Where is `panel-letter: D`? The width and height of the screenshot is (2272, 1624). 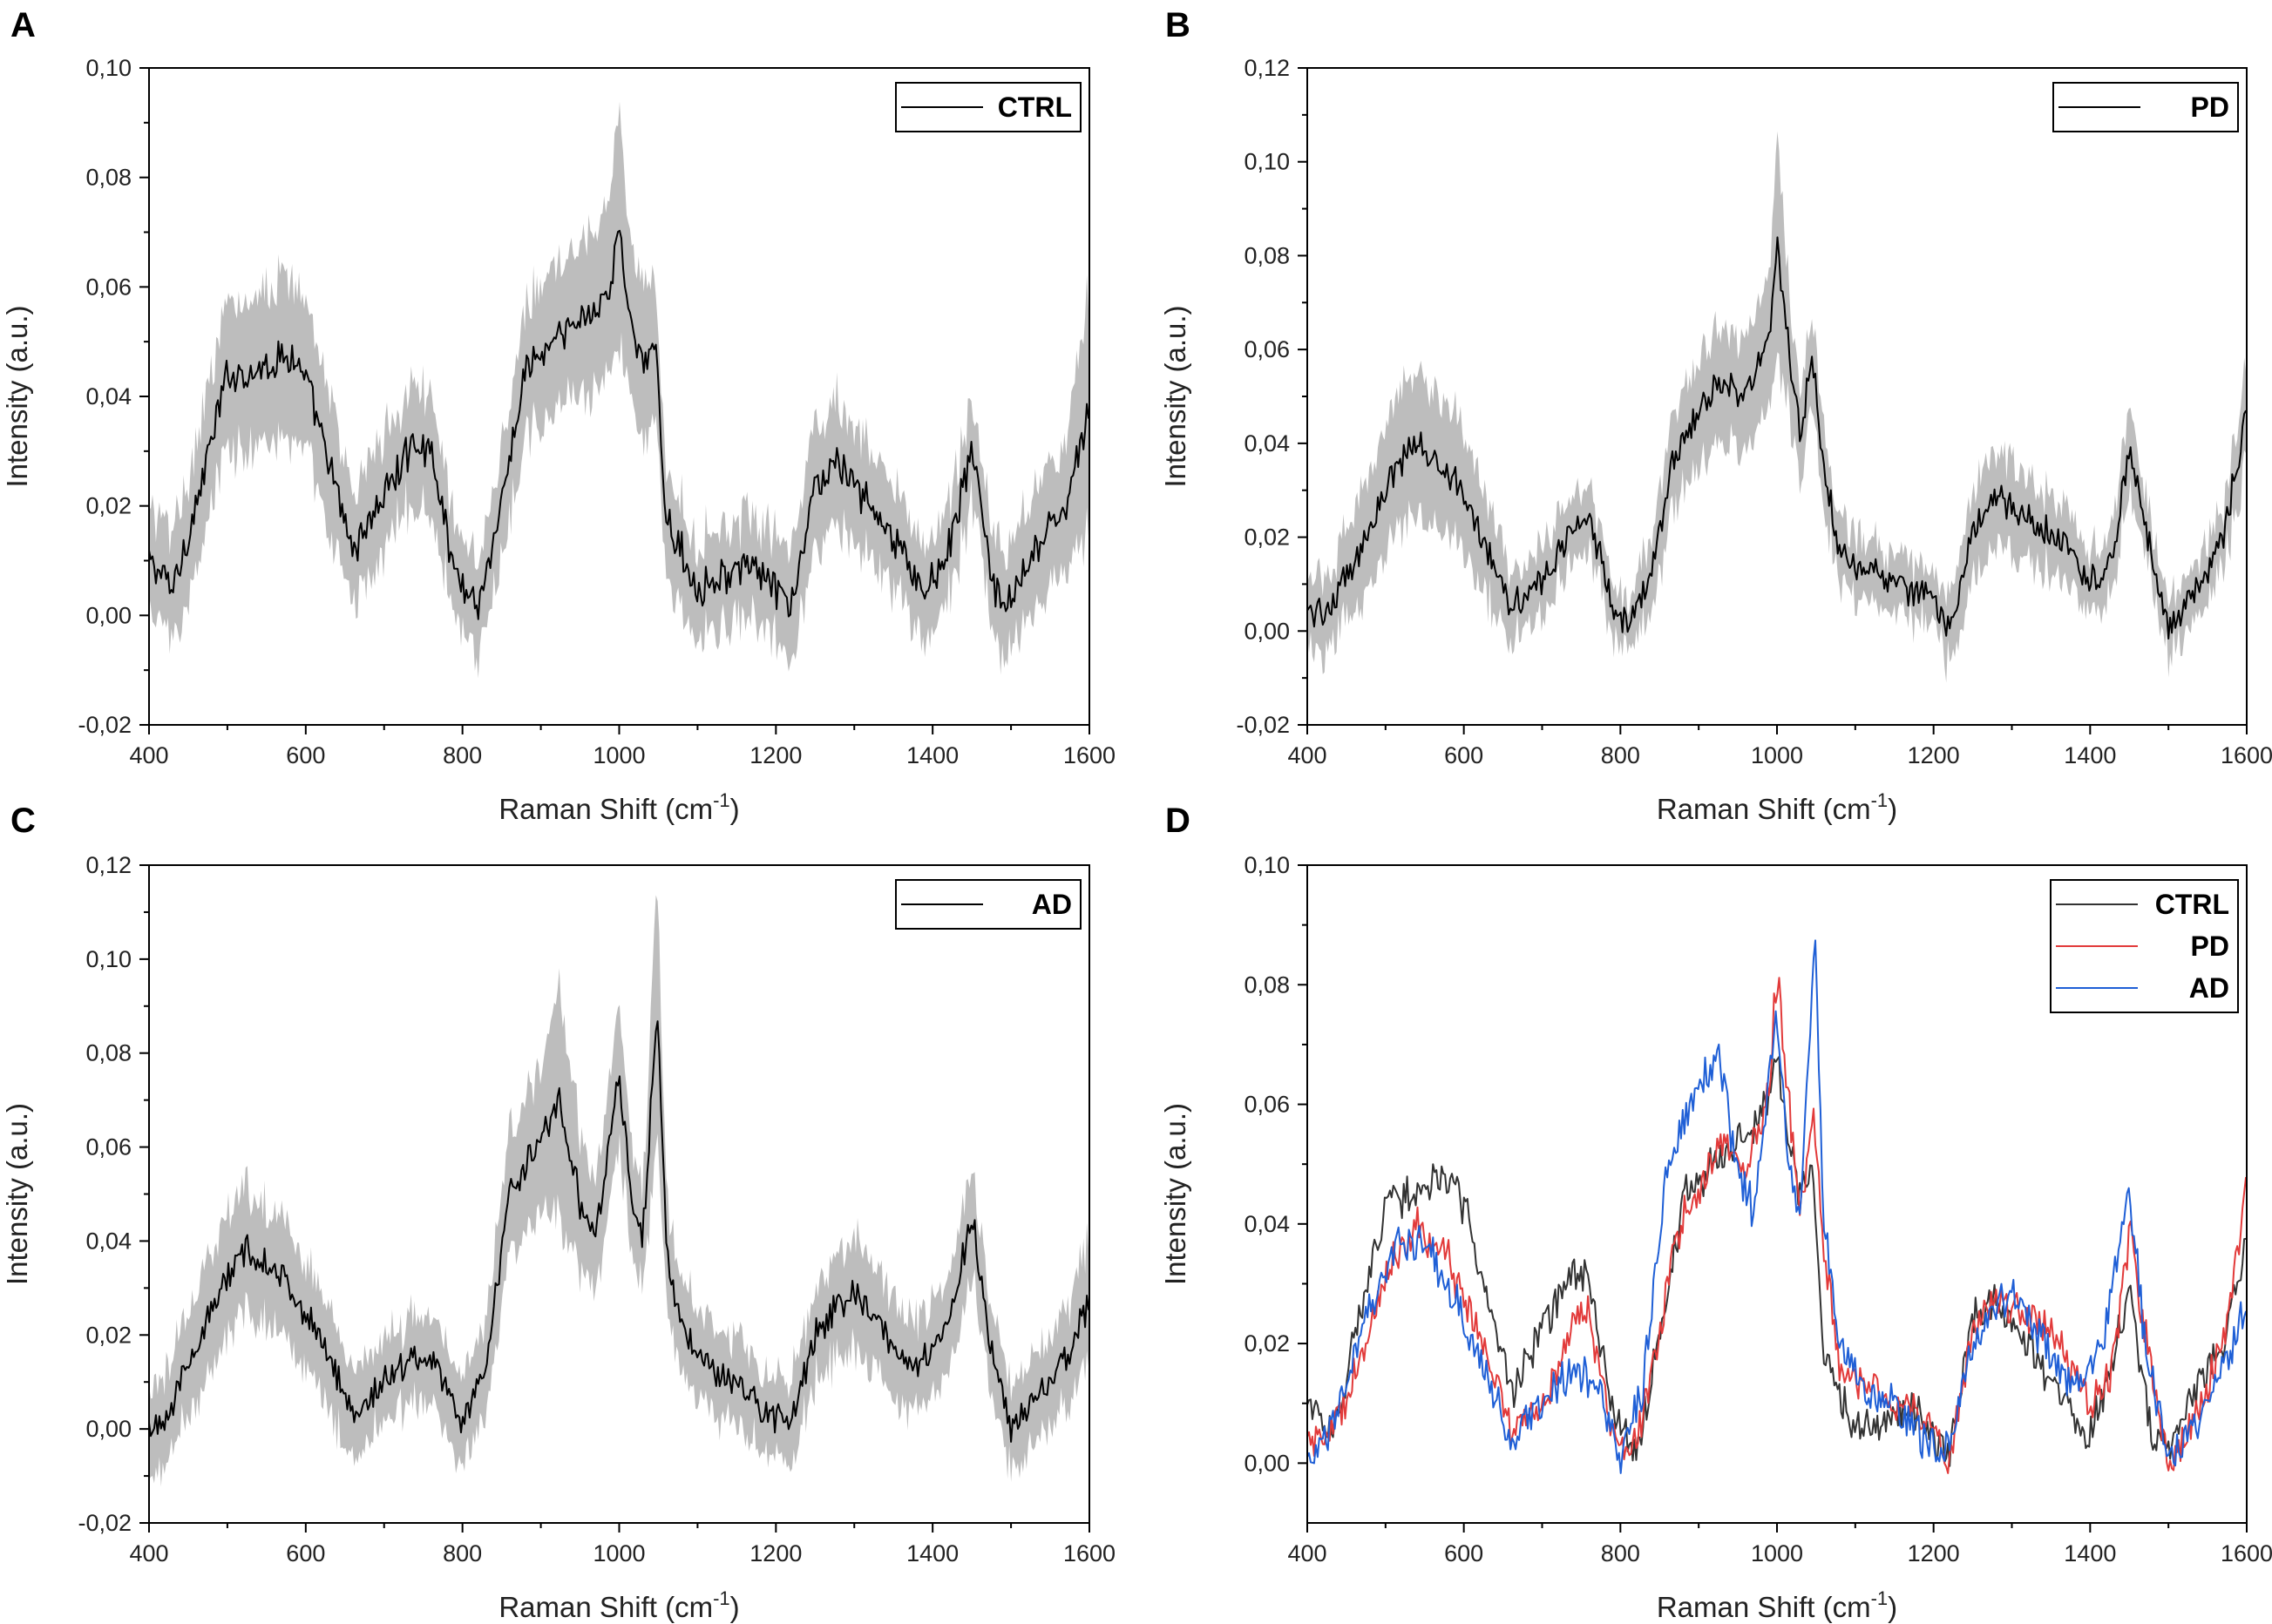
panel-letter: D is located at coordinates (1177, 821).